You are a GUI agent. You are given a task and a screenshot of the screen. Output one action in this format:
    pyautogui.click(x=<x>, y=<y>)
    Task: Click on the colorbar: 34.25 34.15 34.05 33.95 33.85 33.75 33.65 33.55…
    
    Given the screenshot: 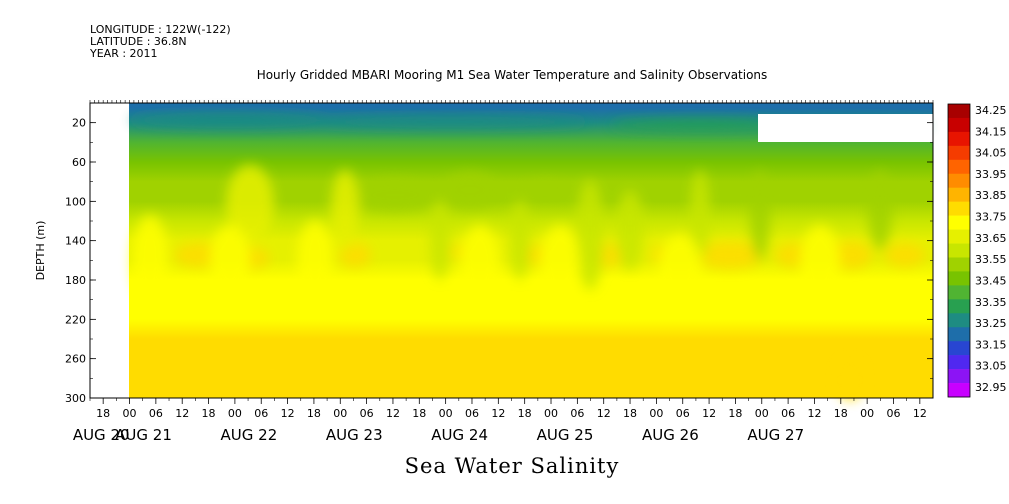 What is the action you would take?
    pyautogui.click(x=977, y=250)
    